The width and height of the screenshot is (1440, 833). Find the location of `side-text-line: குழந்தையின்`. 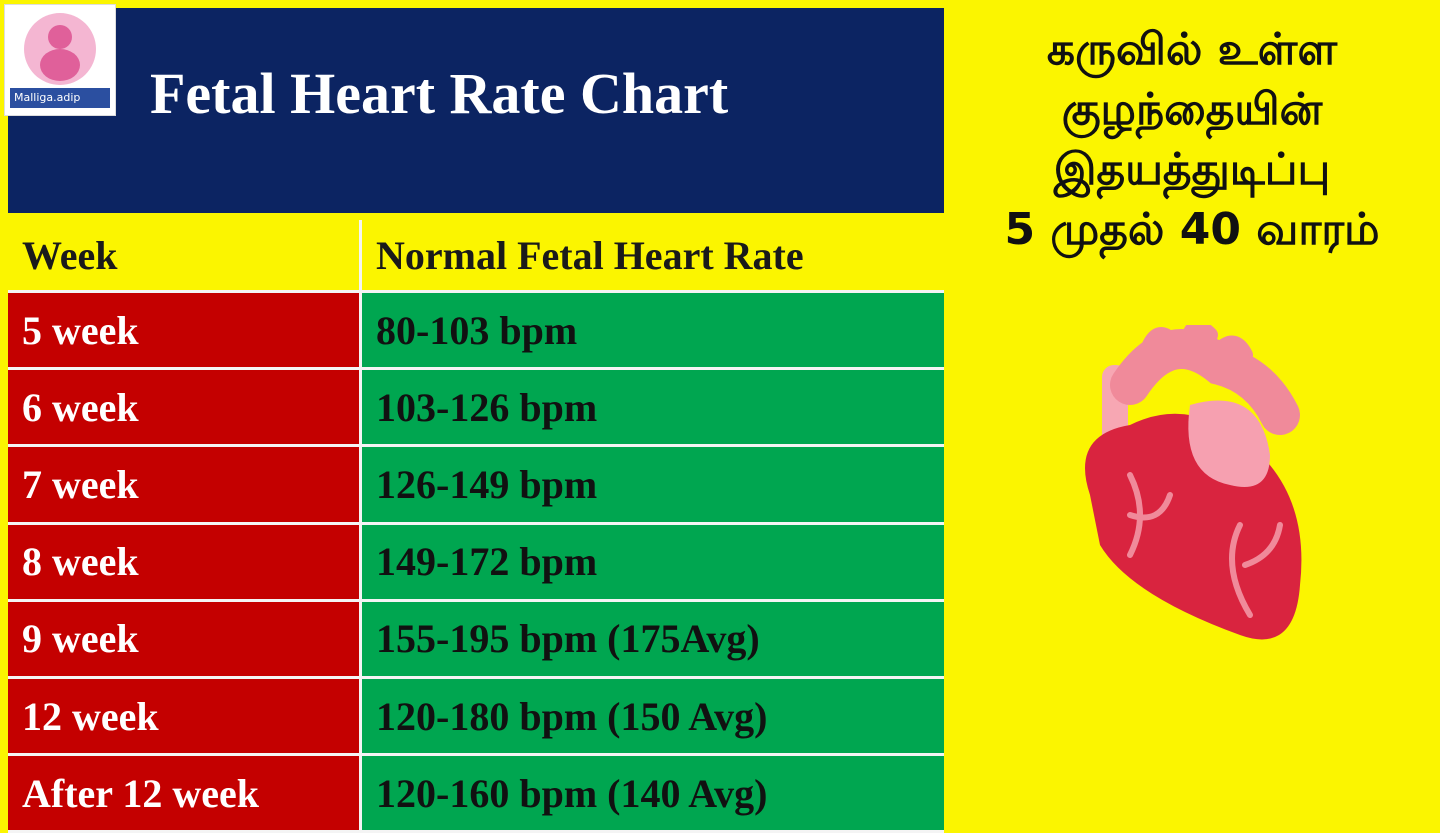

side-text-line: குழந்தையின் is located at coordinates (1192, 109).